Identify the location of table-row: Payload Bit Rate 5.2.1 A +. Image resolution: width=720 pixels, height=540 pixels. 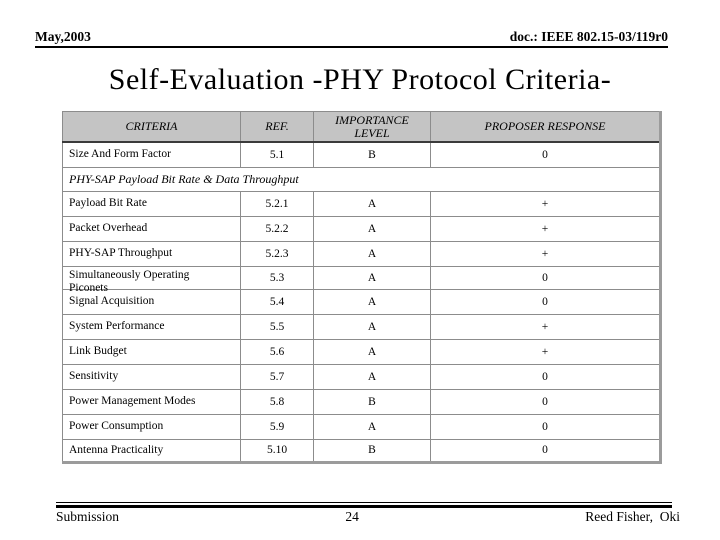
(361, 203).